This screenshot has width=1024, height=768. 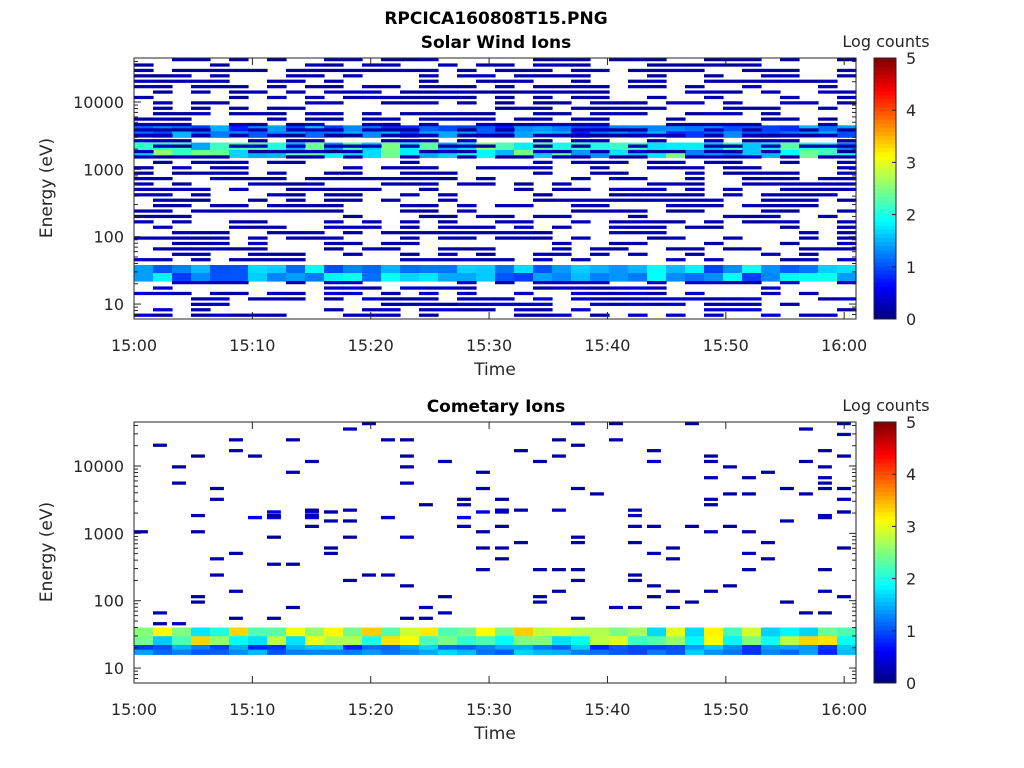 I want to click on colorbar-frame, so click(x=885, y=552).